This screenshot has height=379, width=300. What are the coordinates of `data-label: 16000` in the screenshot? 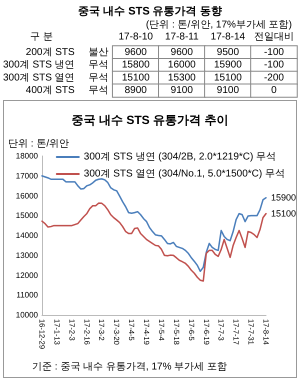 It's located at (182, 65).